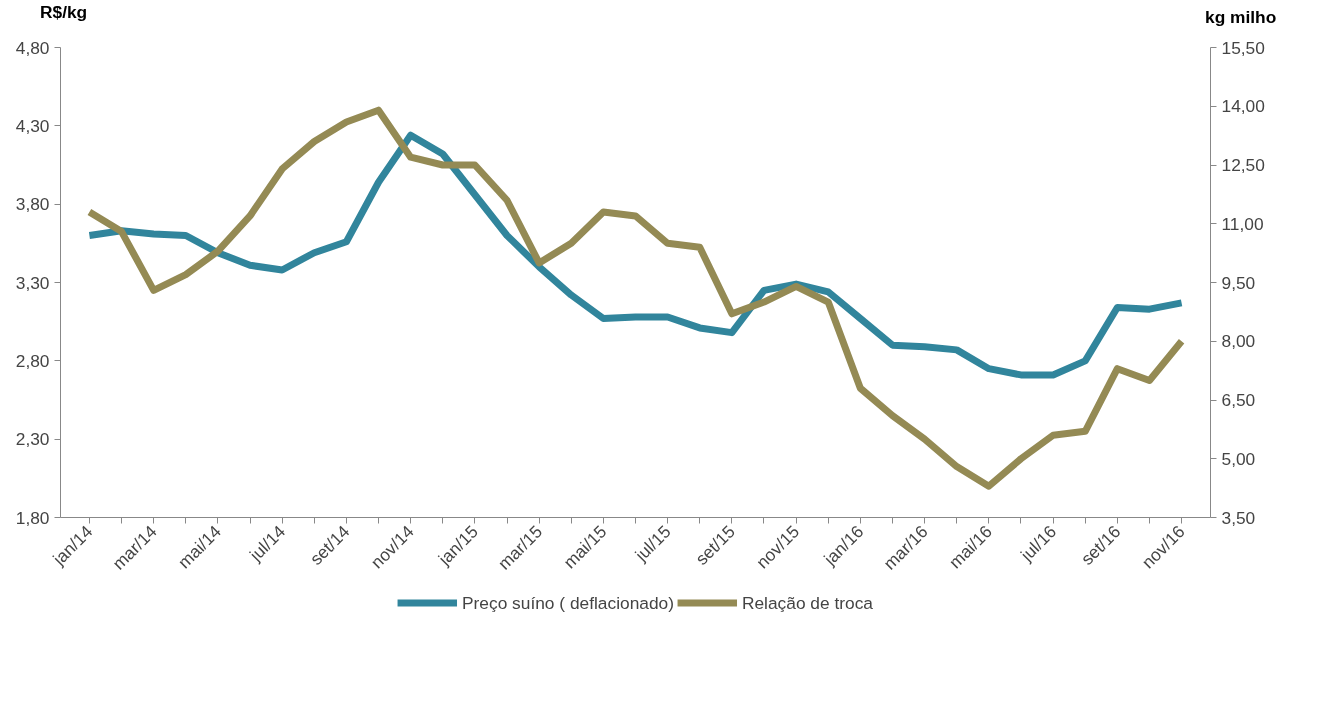 The image size is (1344, 704). Describe the element at coordinates (1238, 341) in the screenshot. I see `y2-tick-label: 8,00` at that location.